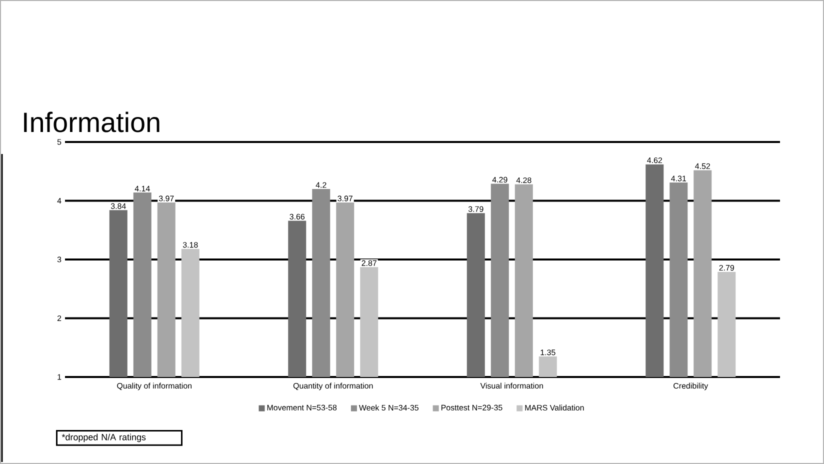 The image size is (824, 464). Describe the element at coordinates (92, 122) in the screenshot. I see `chart-title: Information` at that location.